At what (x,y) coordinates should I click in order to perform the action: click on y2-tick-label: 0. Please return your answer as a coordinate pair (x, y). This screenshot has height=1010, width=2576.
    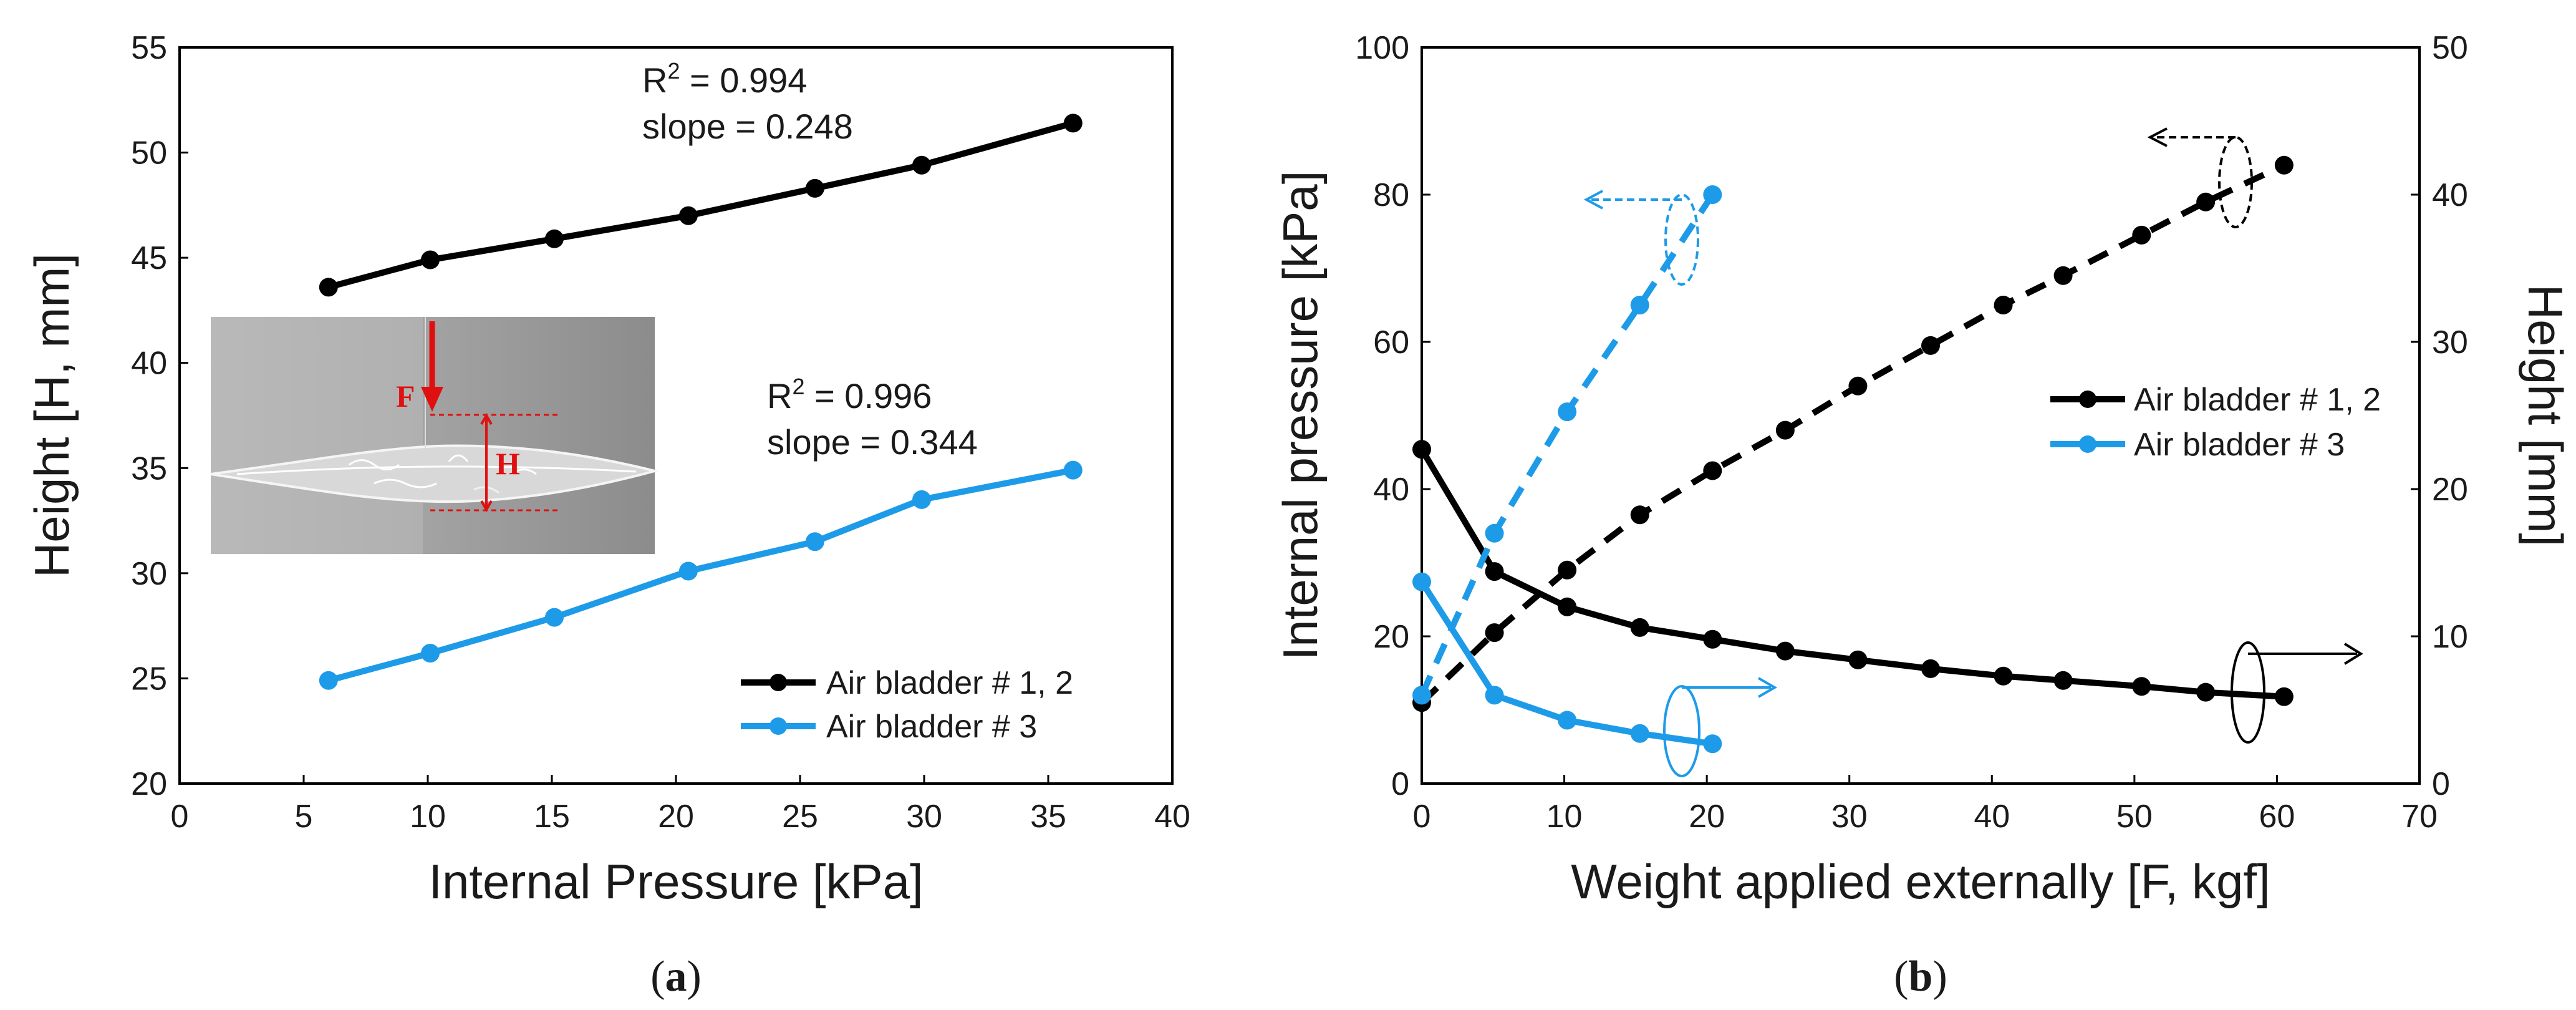
    Looking at the image, I should click on (2441, 784).